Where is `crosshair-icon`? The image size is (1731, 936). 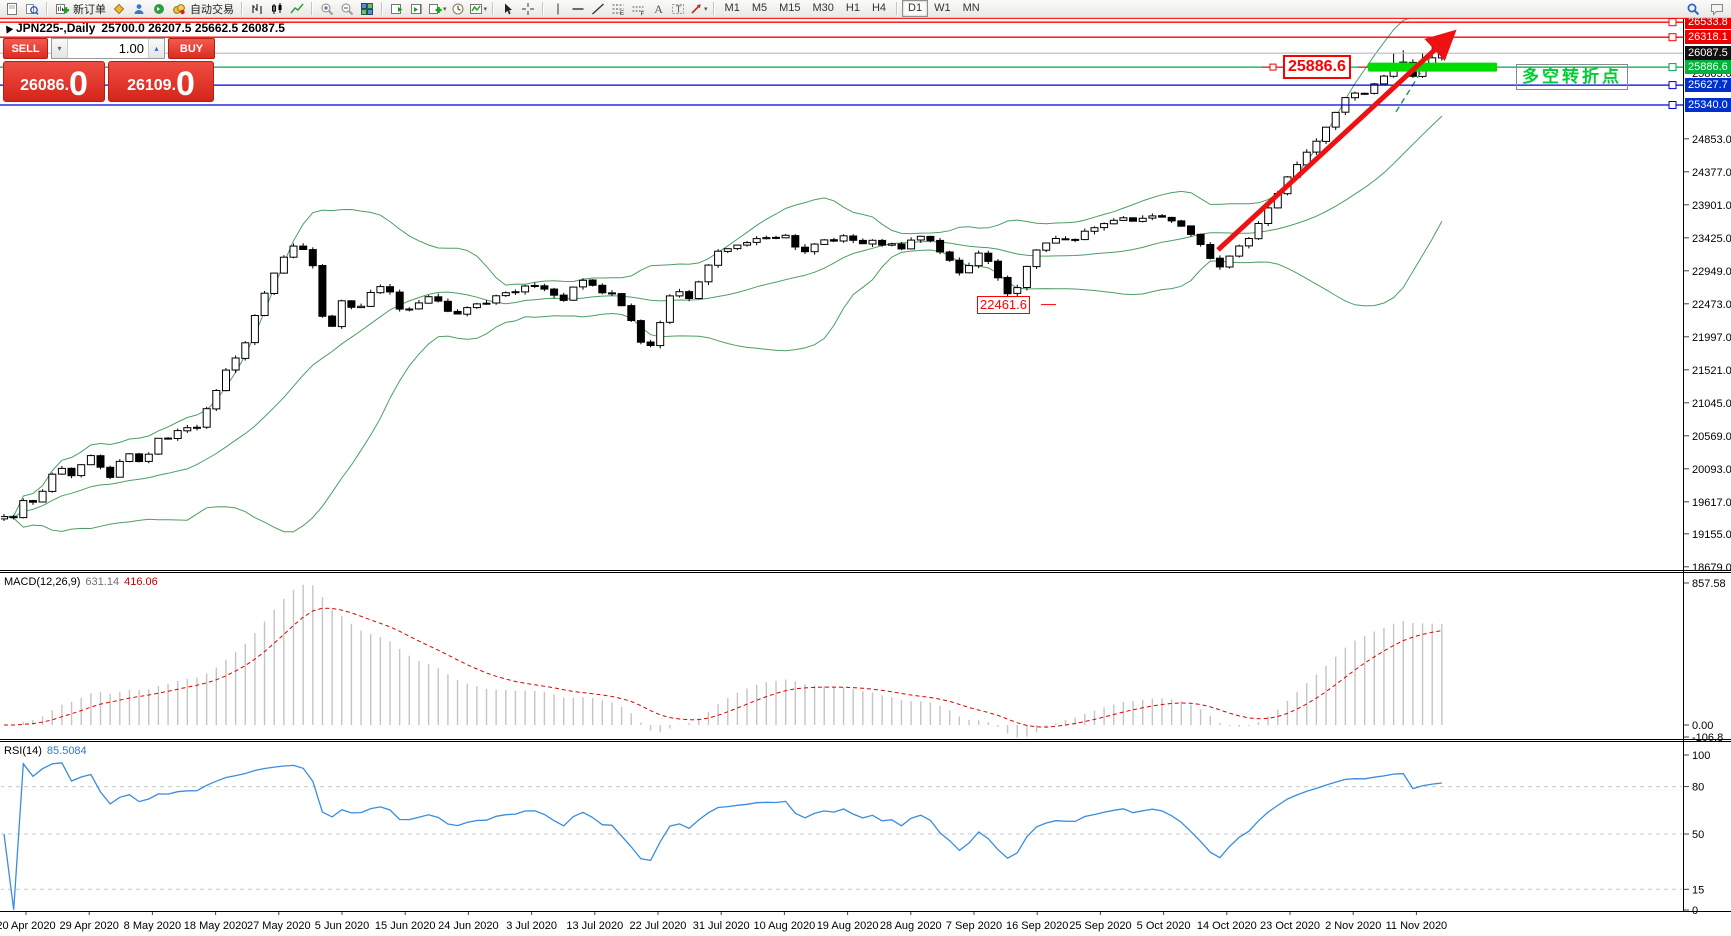
crosshair-icon is located at coordinates (528, 9).